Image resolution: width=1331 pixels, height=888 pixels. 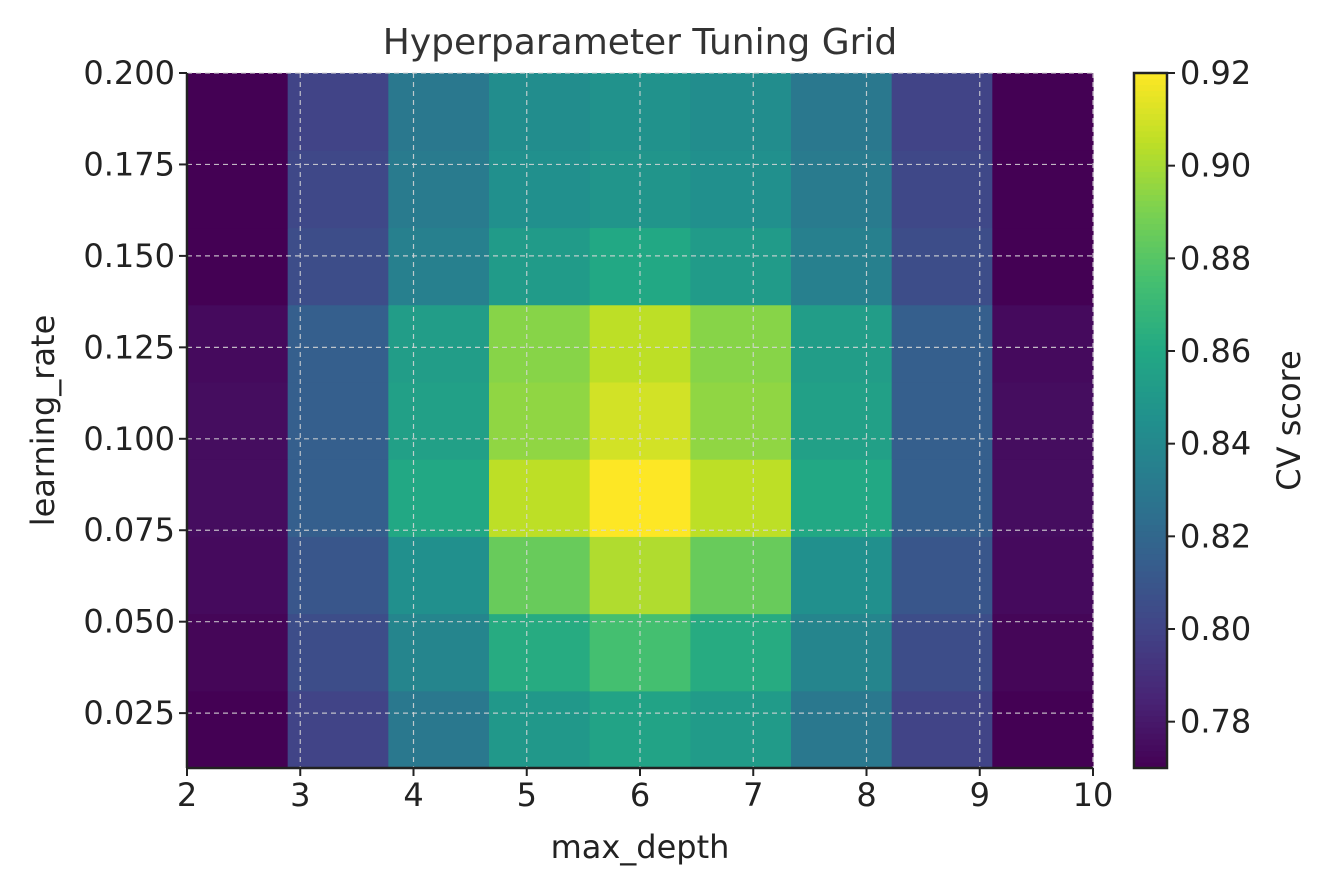 What do you see at coordinates (1215, 444) in the screenshot?
I see `colorbar-tick-label: 0.84` at bounding box center [1215, 444].